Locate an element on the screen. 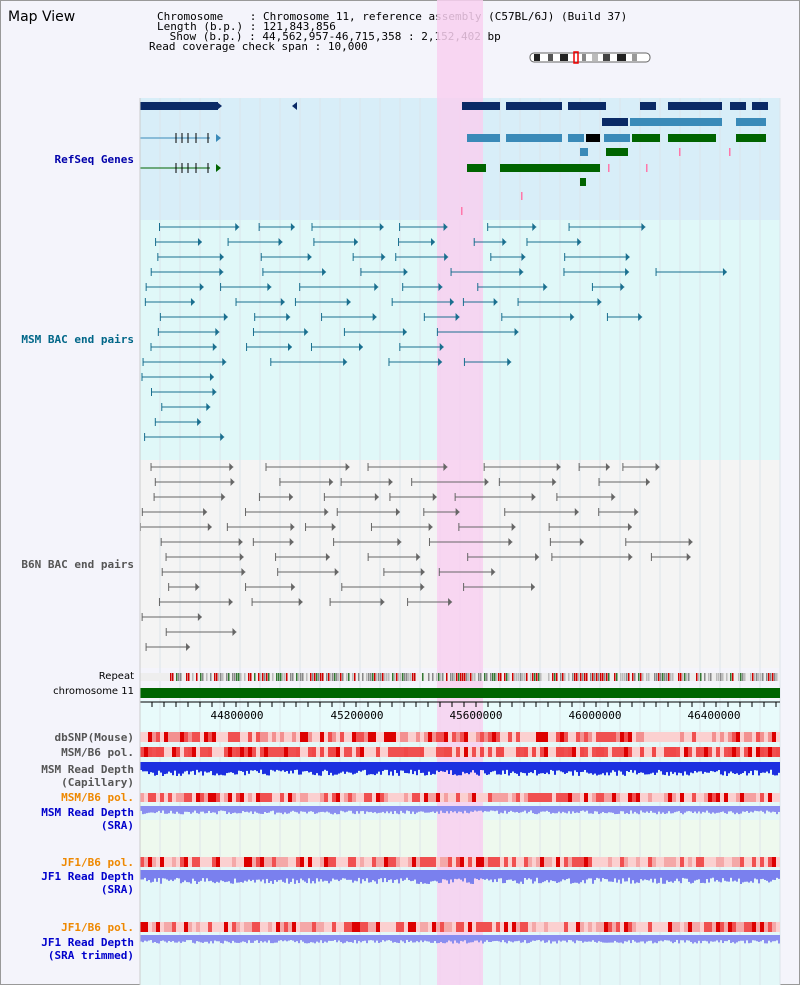 The width and height of the screenshot is (800, 985). ruler-tick-label: 46400000 is located at coordinates (714, 715).